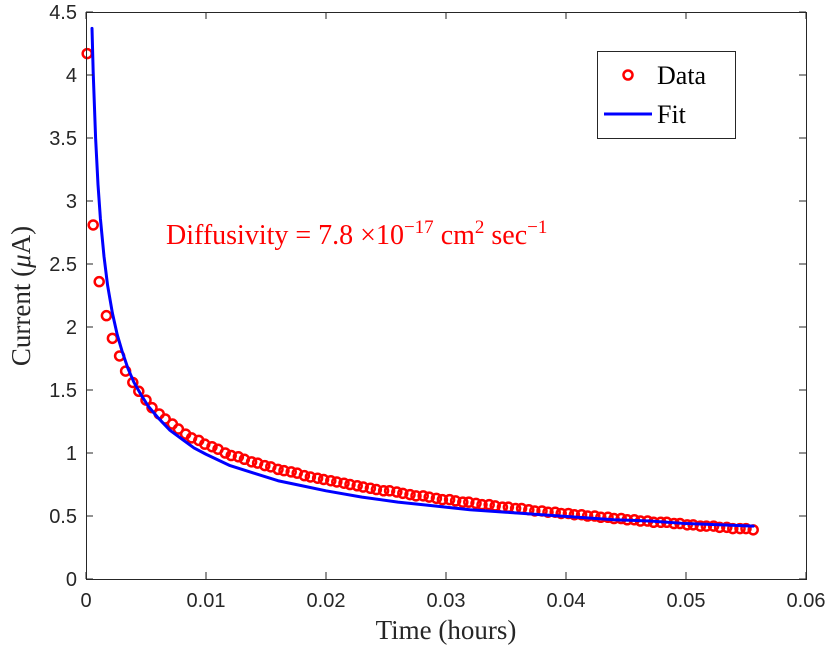 This screenshot has width=830, height=650. I want to click on y-tick-label: 3, so click(71, 202).